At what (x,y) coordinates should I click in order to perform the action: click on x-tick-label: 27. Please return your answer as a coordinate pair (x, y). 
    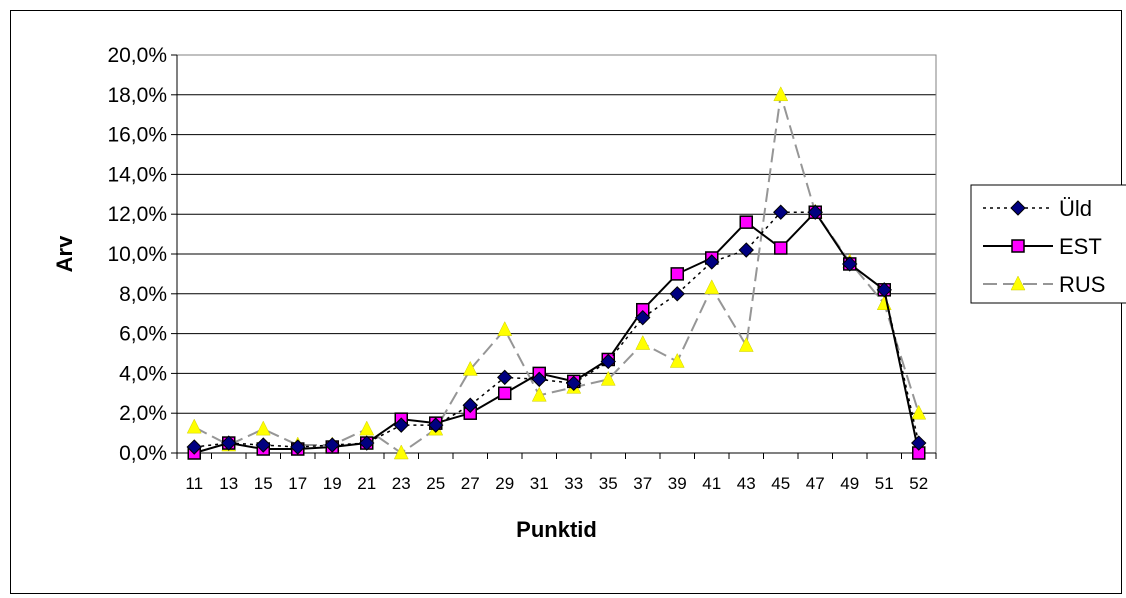
    Looking at the image, I should click on (470, 483).